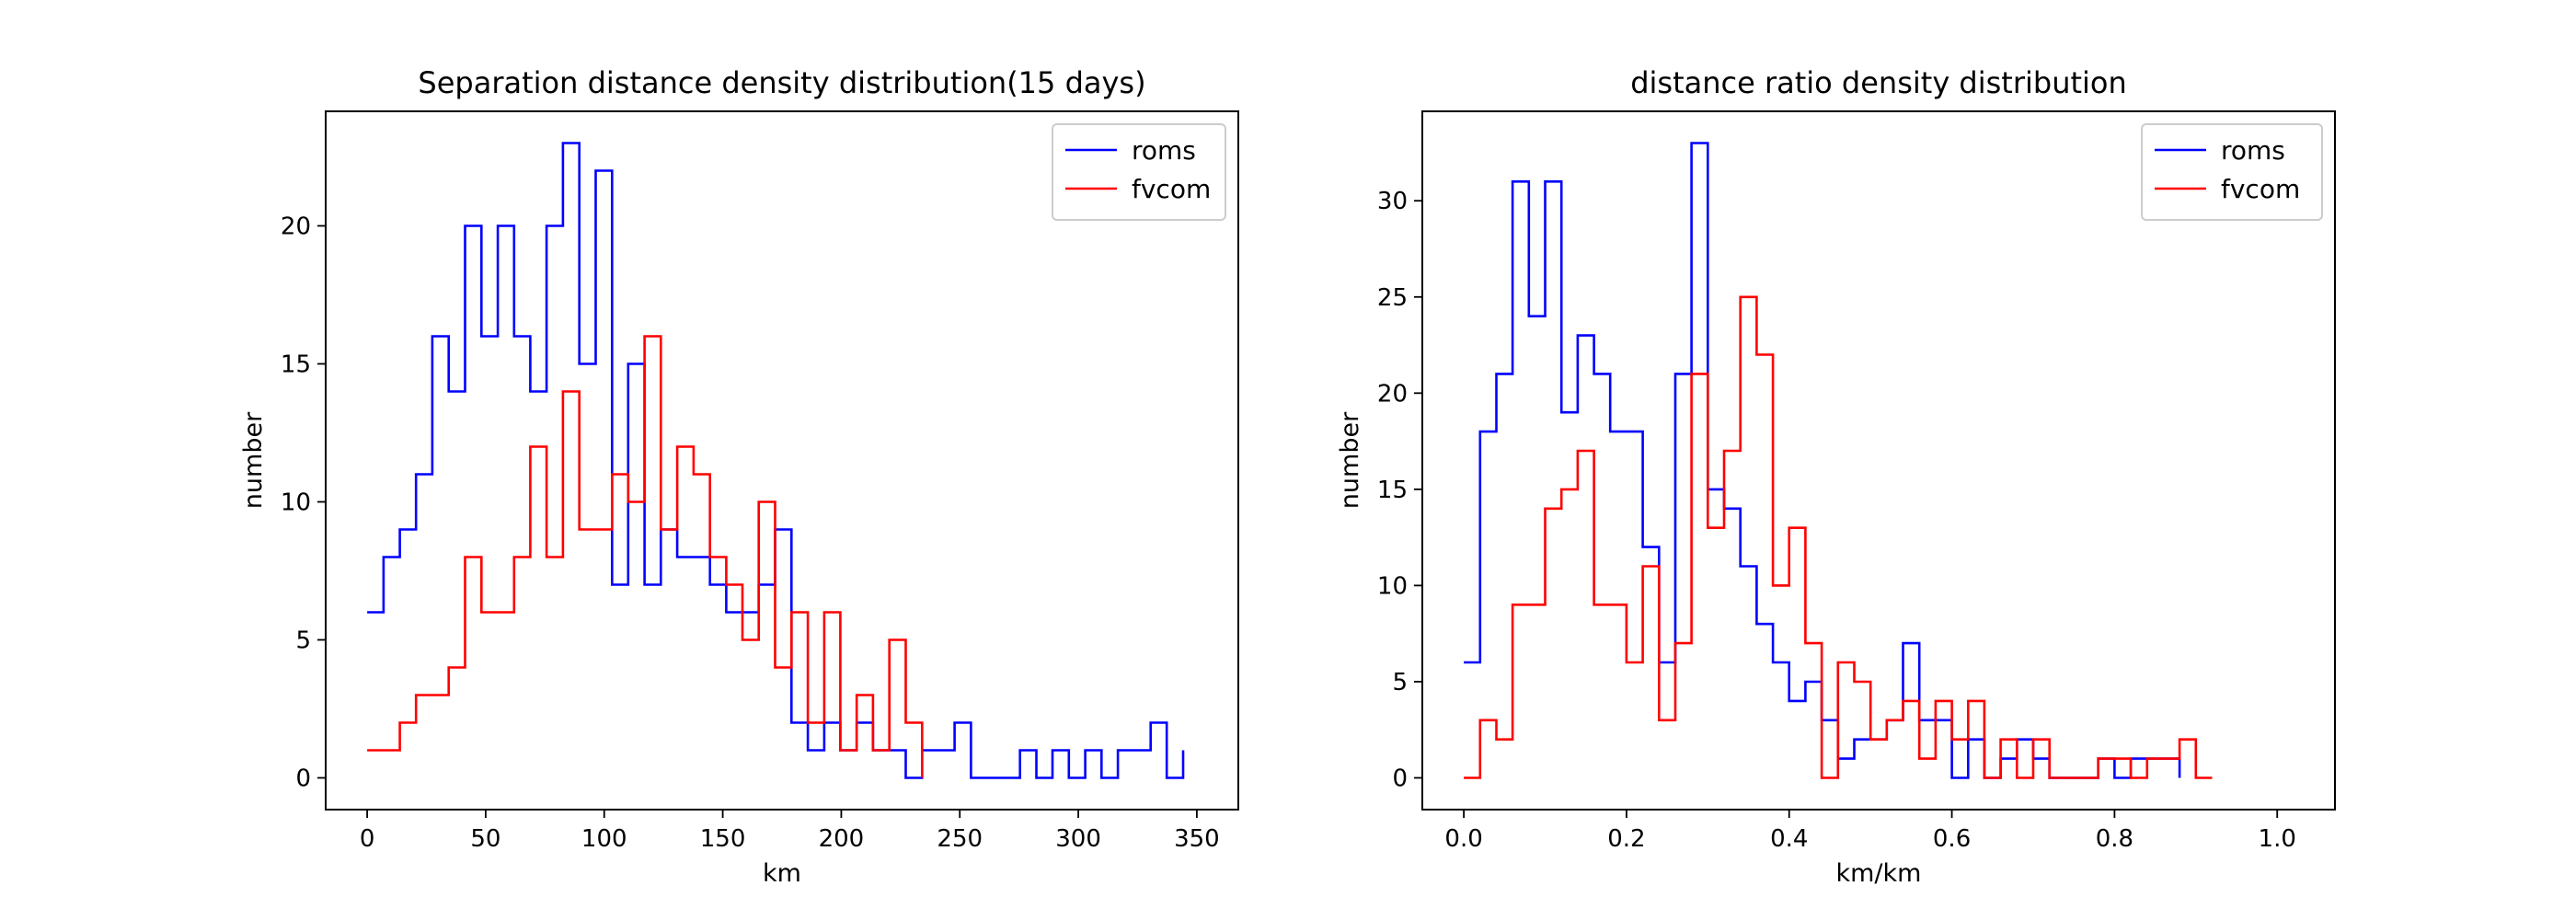  What do you see at coordinates (842, 839) in the screenshot?
I see `x-tick-label: 200` at bounding box center [842, 839].